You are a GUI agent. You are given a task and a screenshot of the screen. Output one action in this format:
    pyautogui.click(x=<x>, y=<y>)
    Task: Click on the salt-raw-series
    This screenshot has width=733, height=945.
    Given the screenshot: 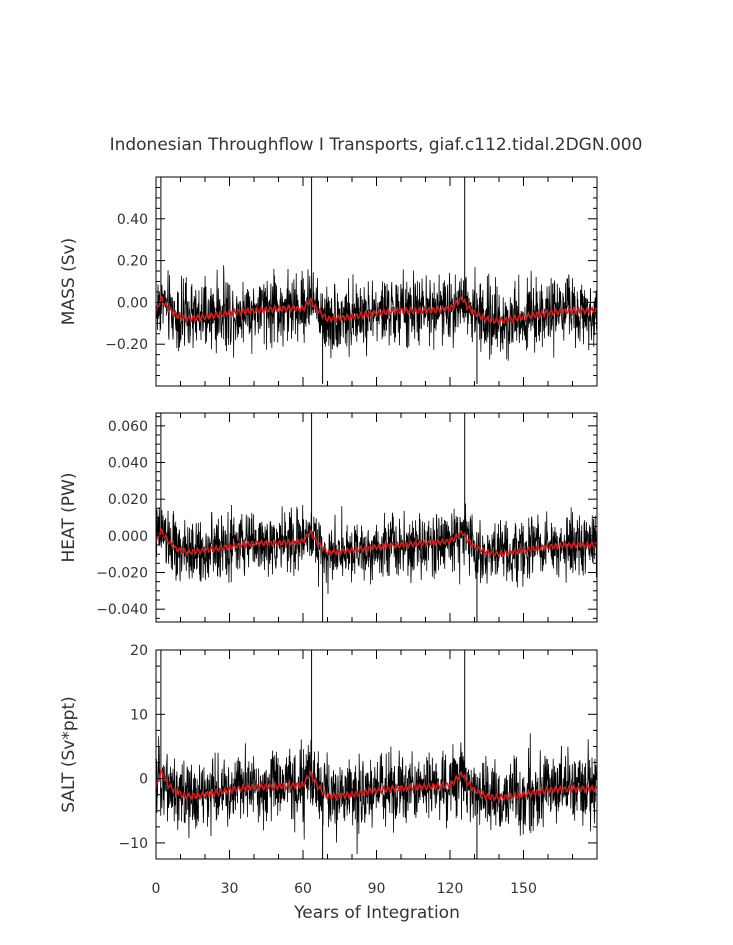 What is the action you would take?
    pyautogui.click(x=376, y=793)
    